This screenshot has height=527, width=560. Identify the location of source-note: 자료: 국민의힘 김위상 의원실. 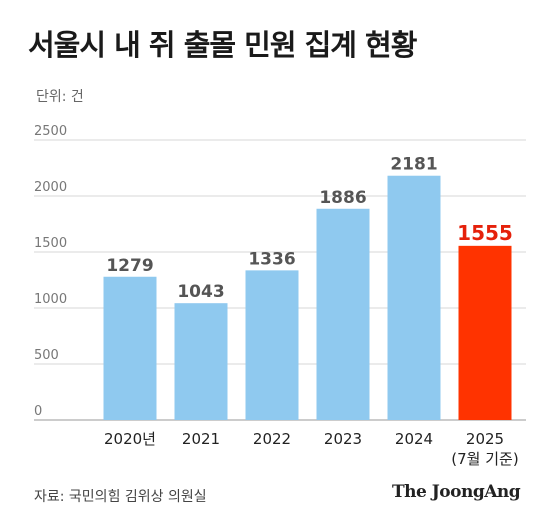
(120, 497).